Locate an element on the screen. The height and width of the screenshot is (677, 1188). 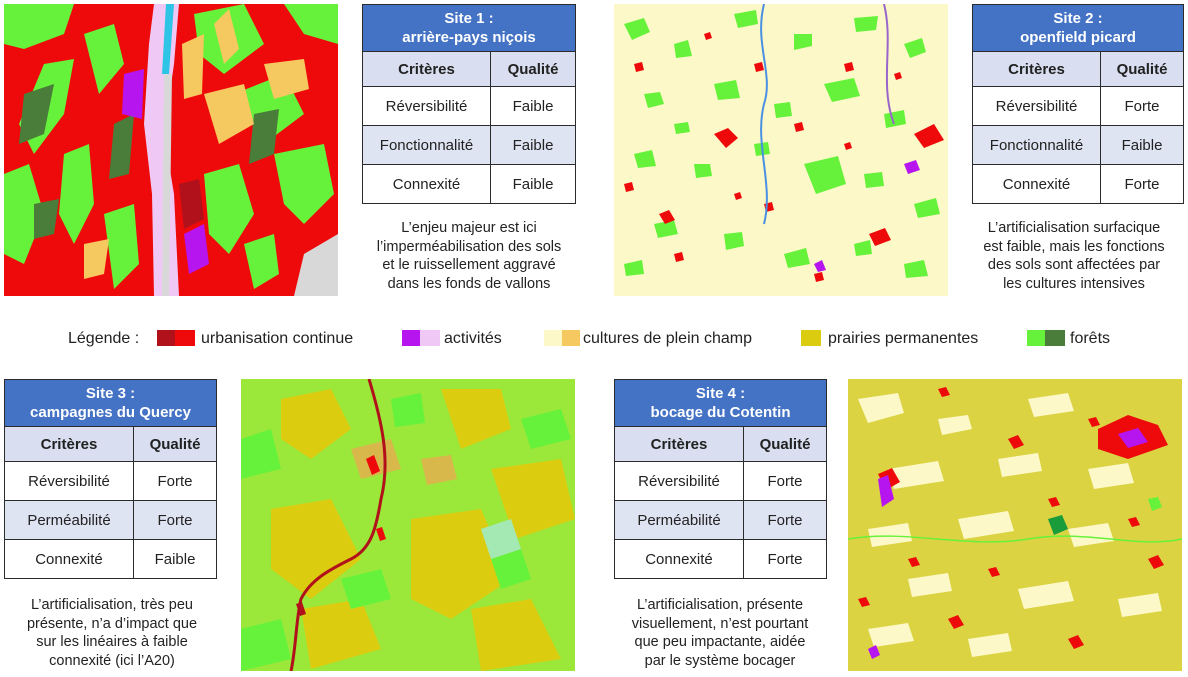
site-1-title-line2: arrière-pays niçois is located at coordinates (469, 37).